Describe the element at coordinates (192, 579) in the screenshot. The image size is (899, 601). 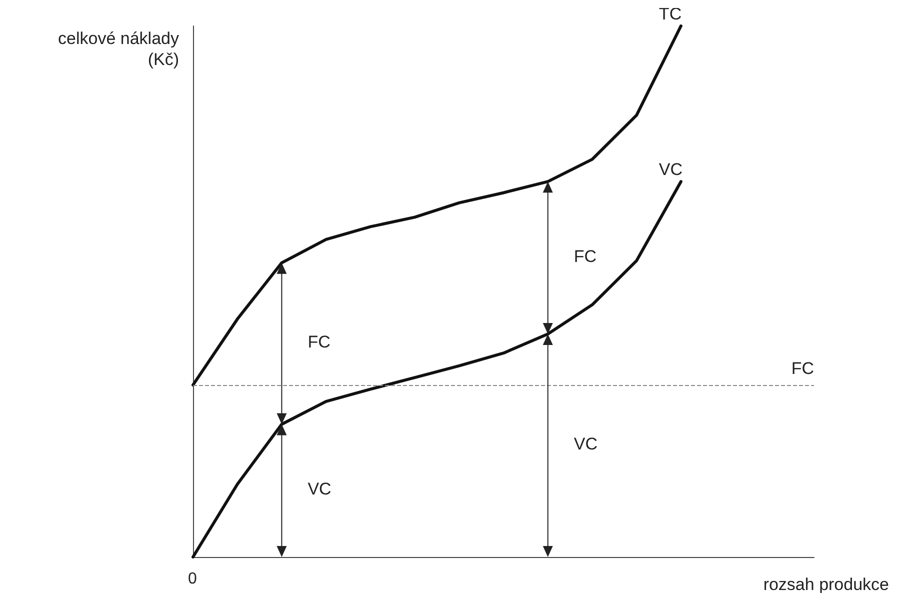
I see `text: 0` at that location.